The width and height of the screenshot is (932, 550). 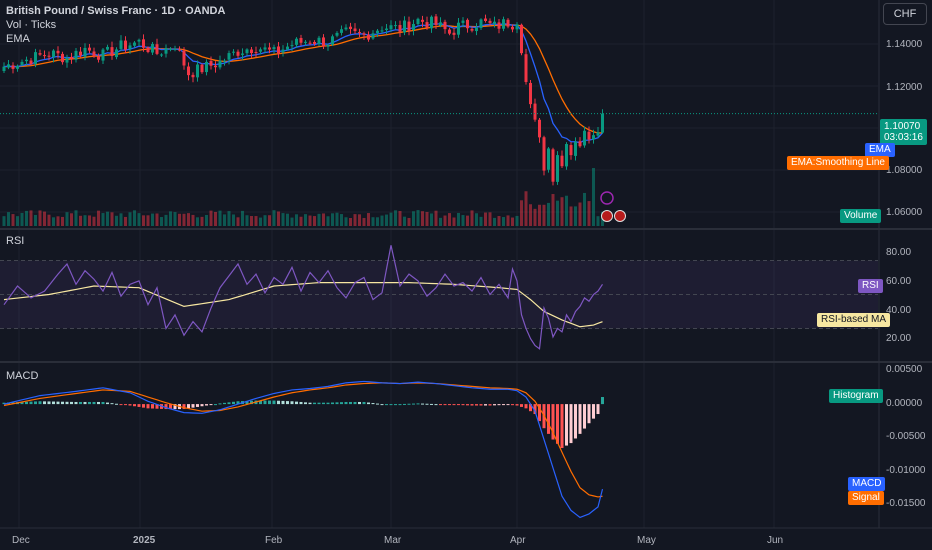 What do you see at coordinates (31, 25) in the screenshot?
I see `volume-indicator-label: Vol · Ticks` at bounding box center [31, 25].